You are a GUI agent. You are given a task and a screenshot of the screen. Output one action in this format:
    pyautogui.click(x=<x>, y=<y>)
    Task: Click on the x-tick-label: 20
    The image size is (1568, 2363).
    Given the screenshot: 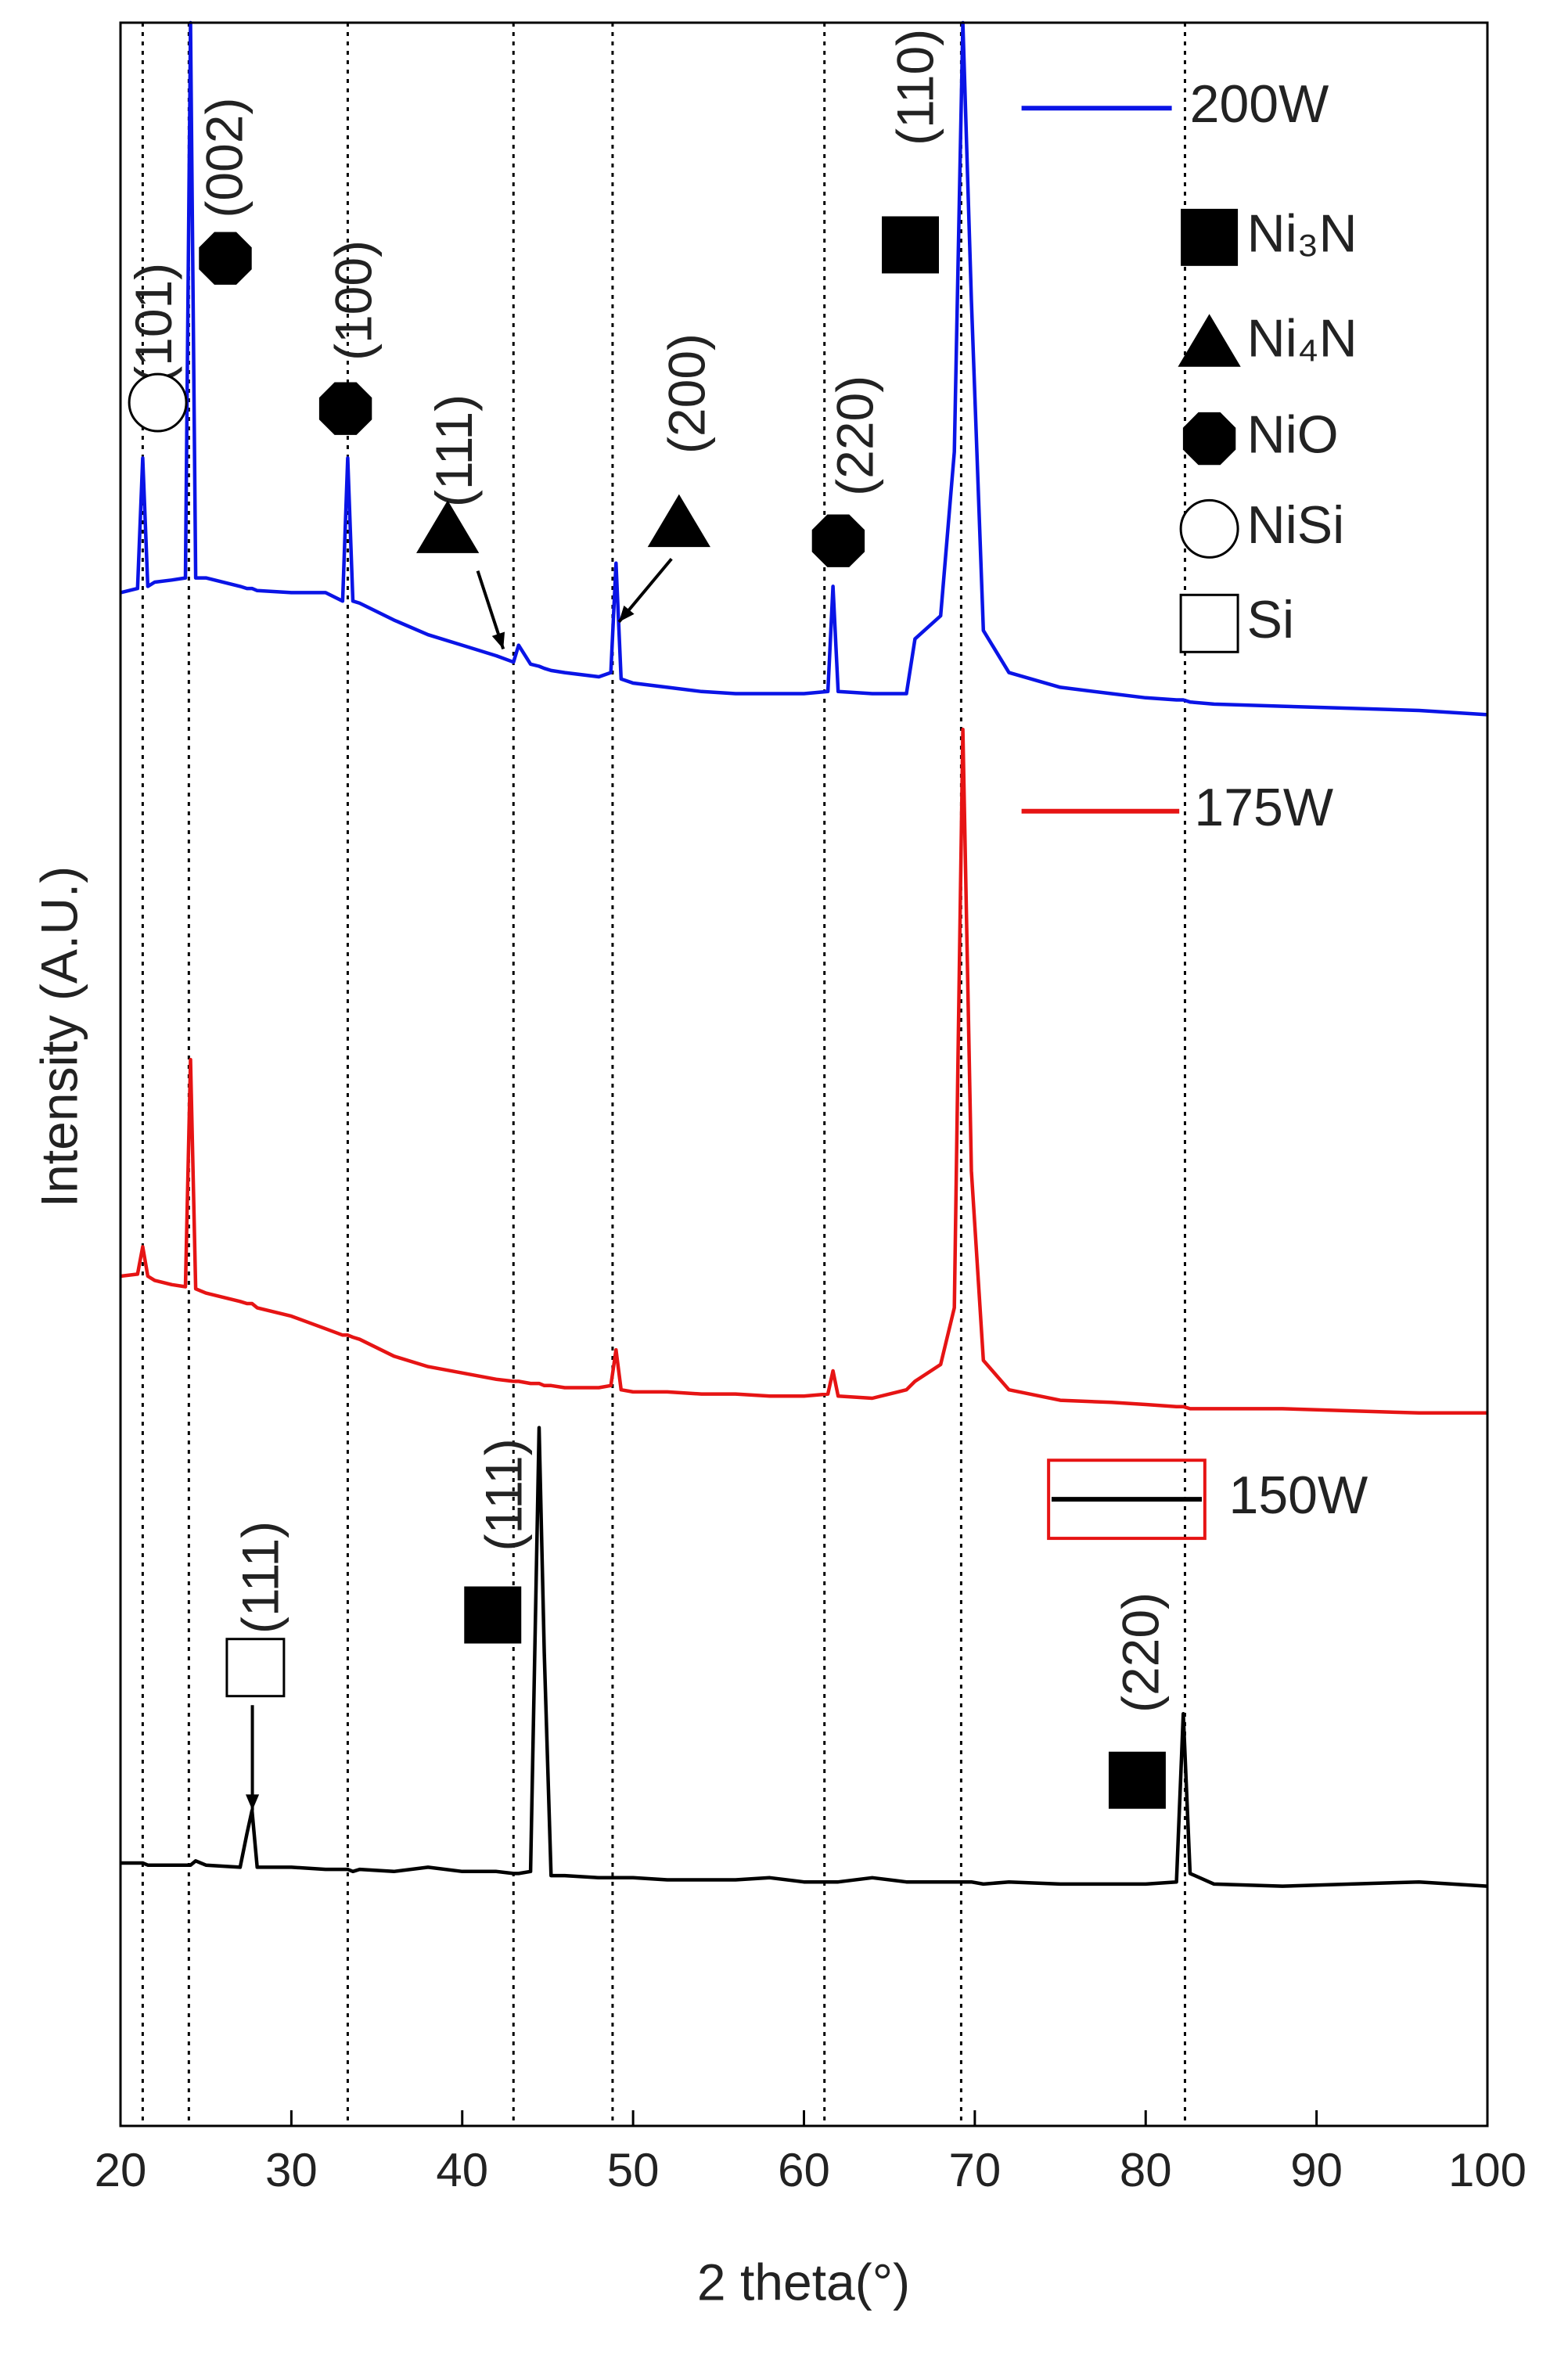 What is the action you would take?
    pyautogui.click(x=121, y=2170)
    